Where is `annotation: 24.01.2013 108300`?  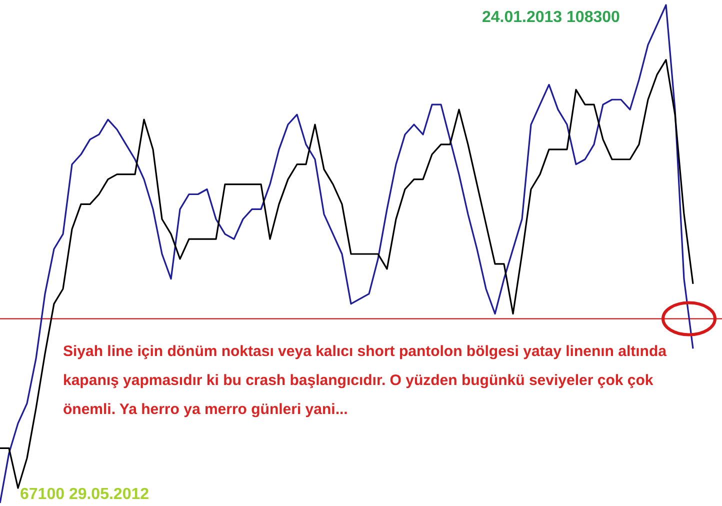 annotation: 24.01.2013 108300 is located at coordinates (551, 17).